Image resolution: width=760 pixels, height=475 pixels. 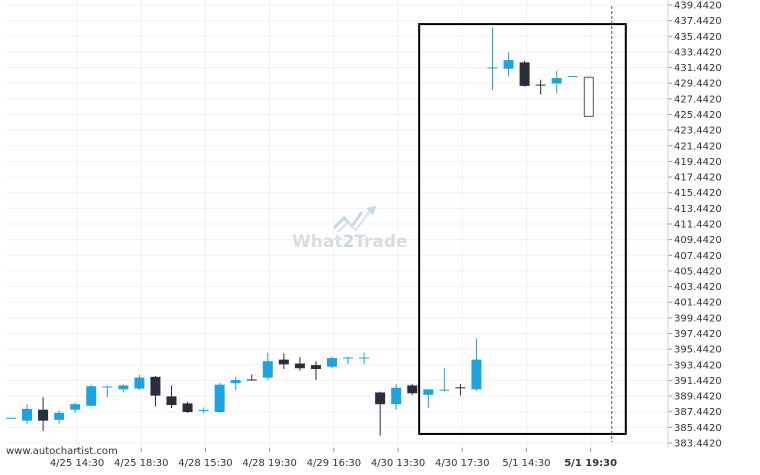 I want to click on svg-text: What2Trade, so click(x=350, y=242).